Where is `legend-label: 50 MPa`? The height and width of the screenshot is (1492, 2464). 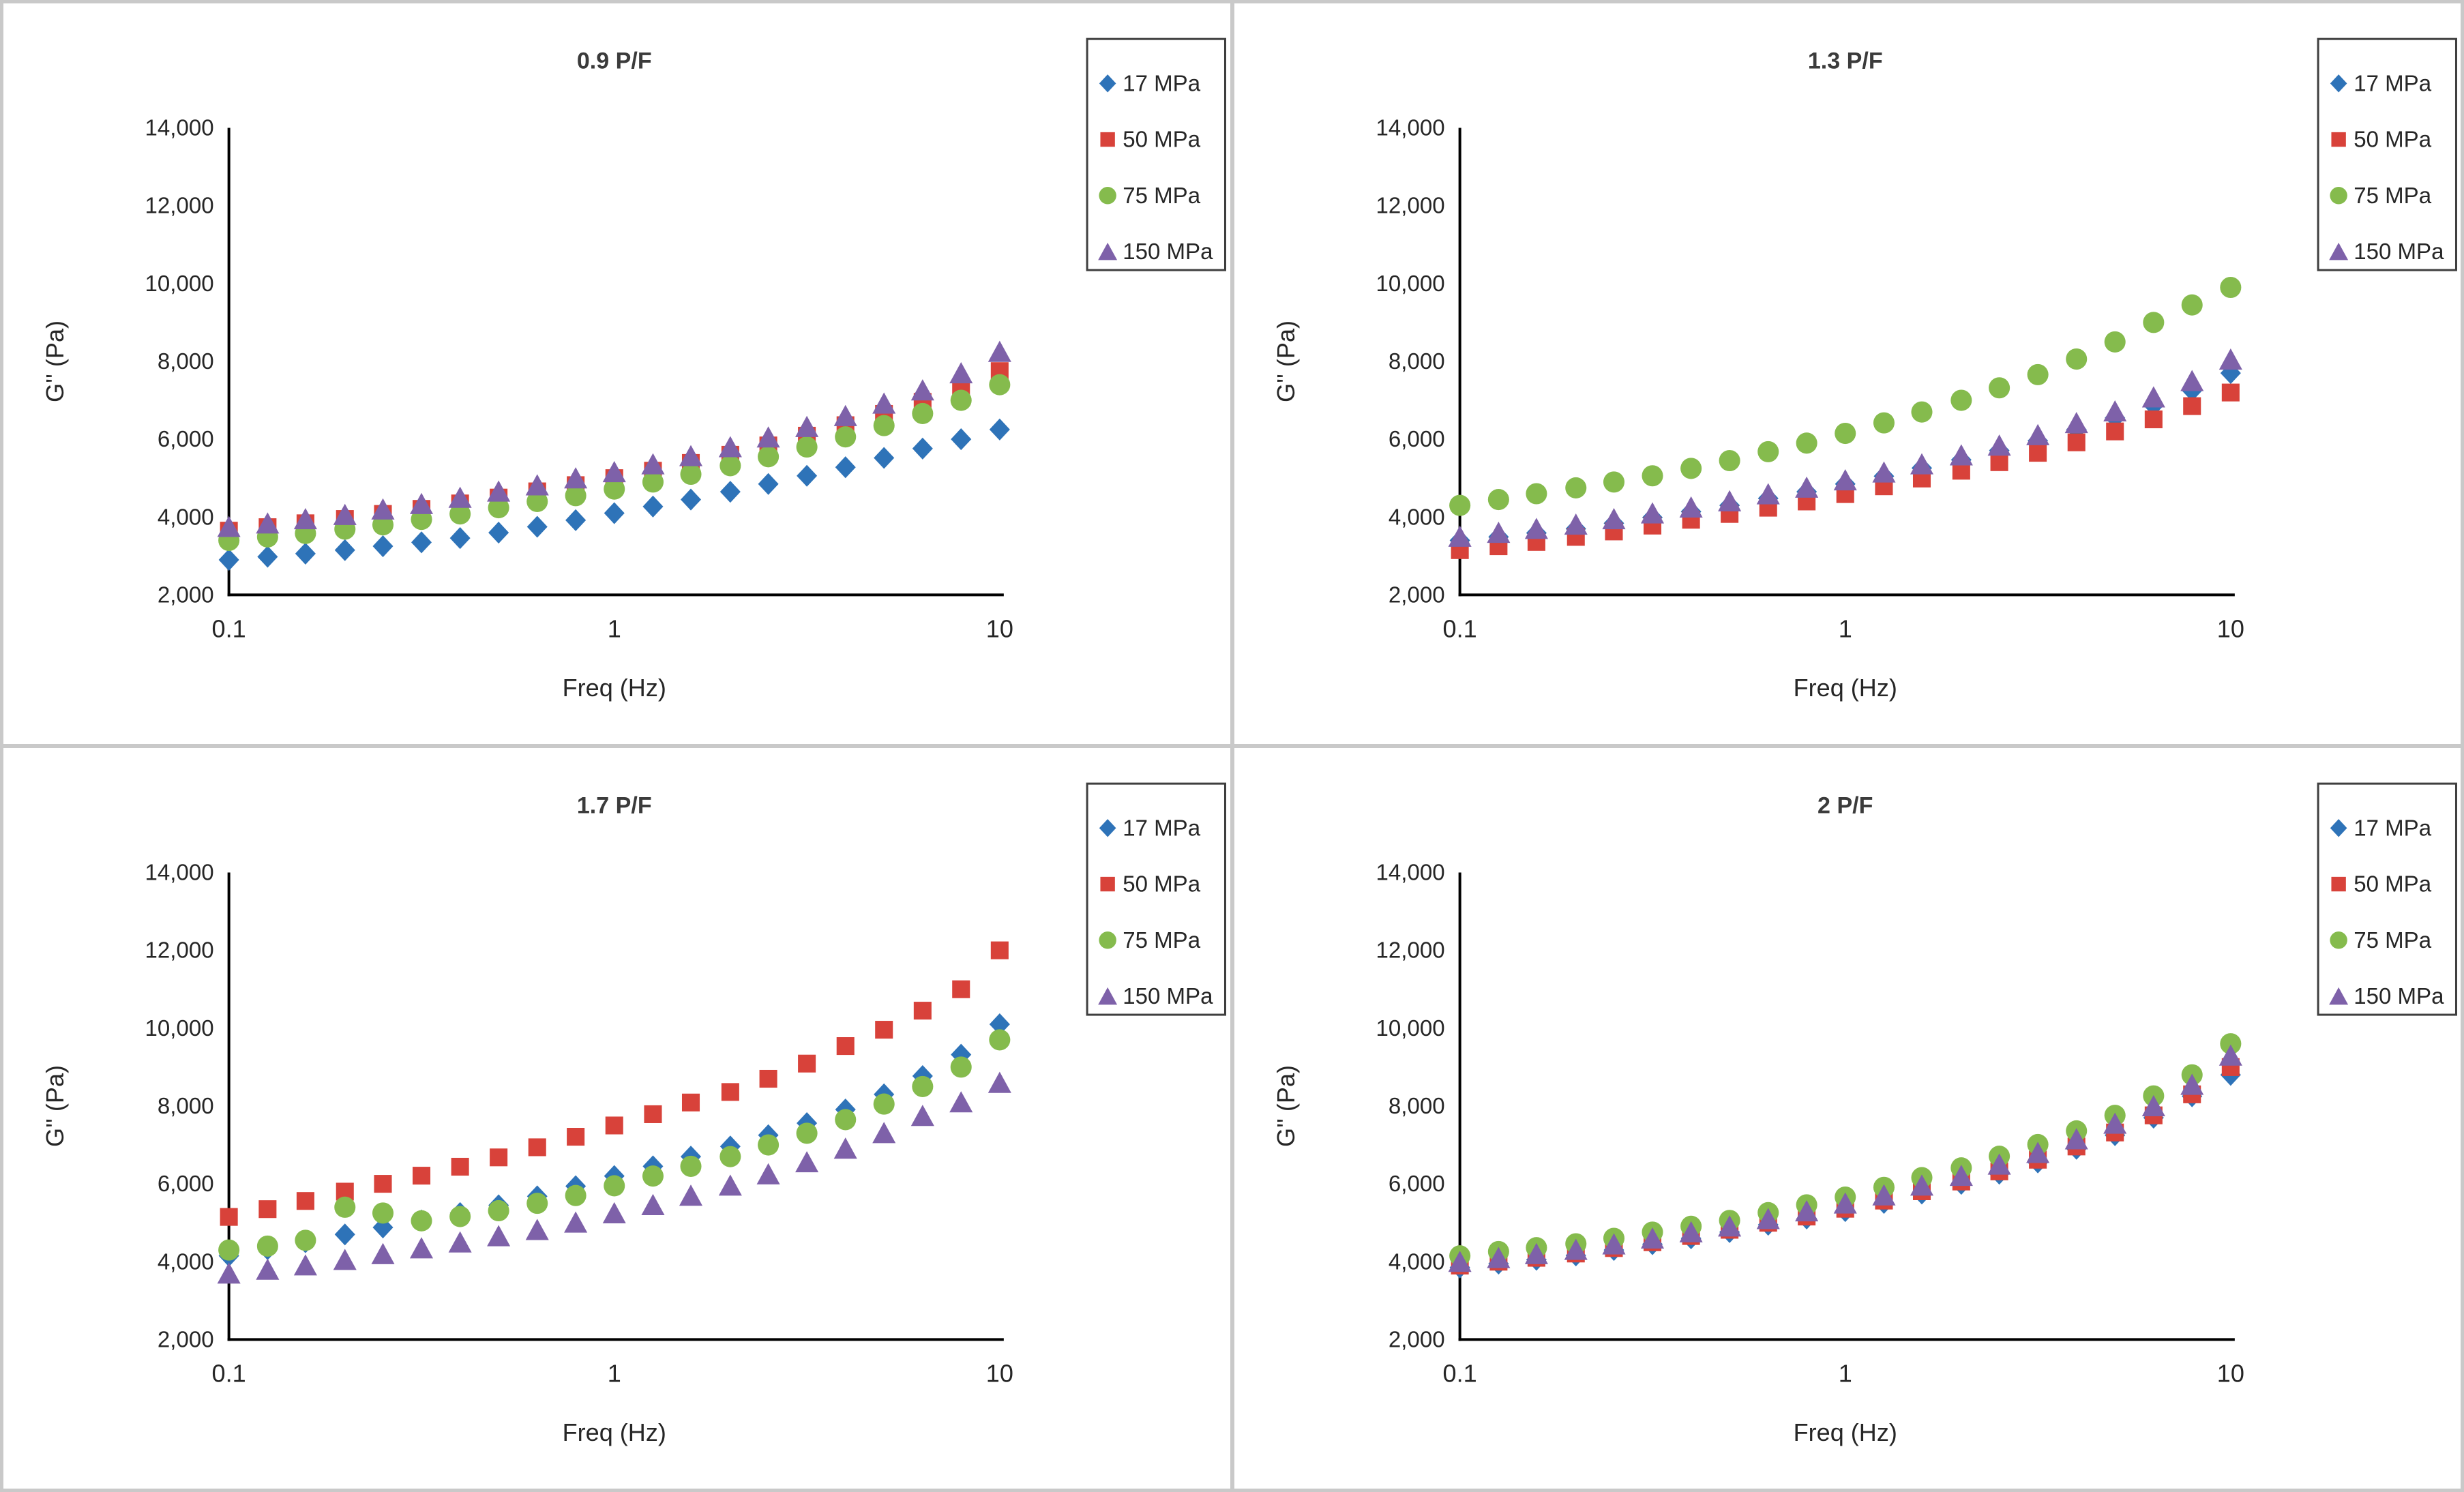 legend-label: 50 MPa is located at coordinates (1162, 141).